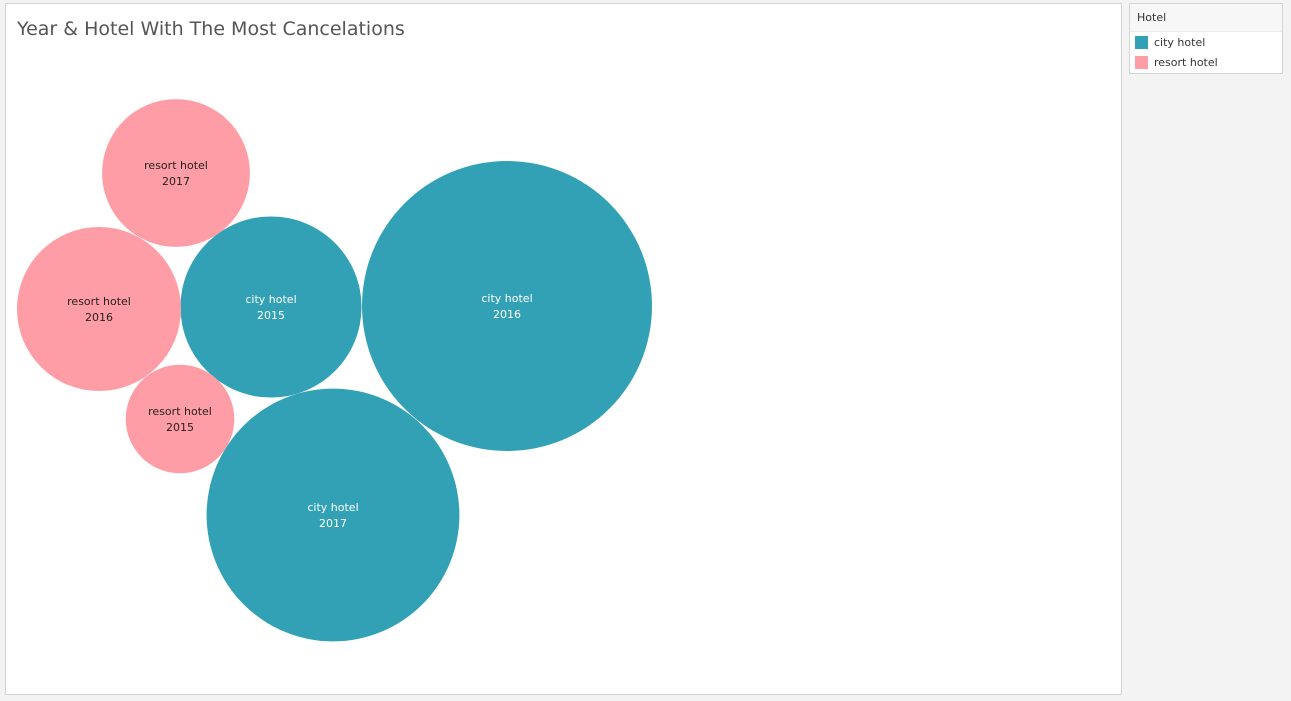  Describe the element at coordinates (1186, 62) in the screenshot. I see `legend-label: resort hotel` at that location.